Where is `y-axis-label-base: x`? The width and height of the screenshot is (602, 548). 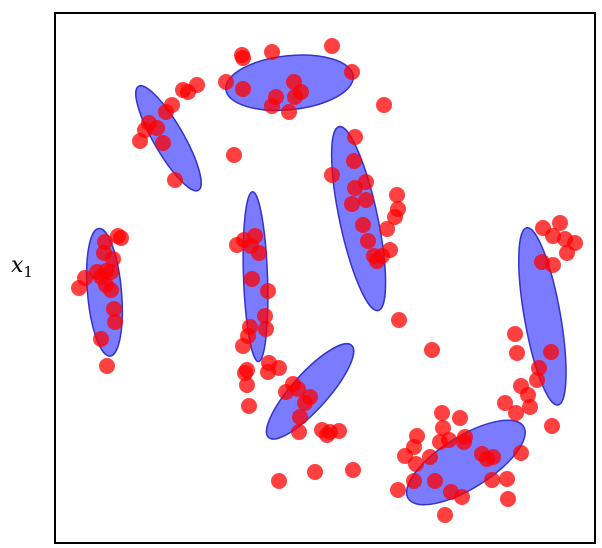 y-axis-label-base: x is located at coordinates (17, 265).